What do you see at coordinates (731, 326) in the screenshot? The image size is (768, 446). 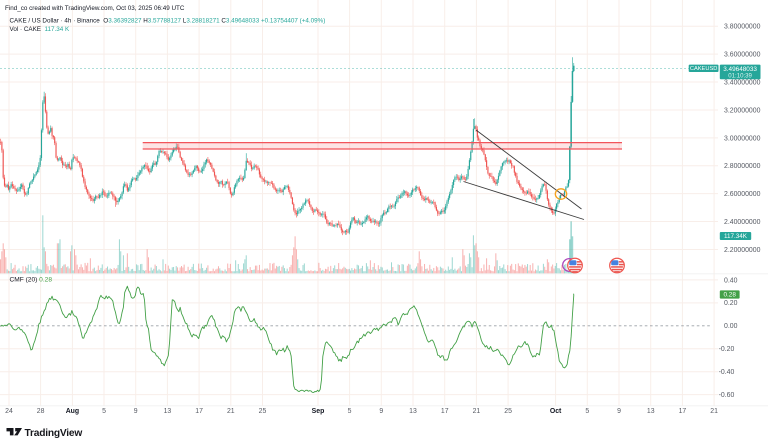 I see `svg-text: 0.00` at bounding box center [731, 326].